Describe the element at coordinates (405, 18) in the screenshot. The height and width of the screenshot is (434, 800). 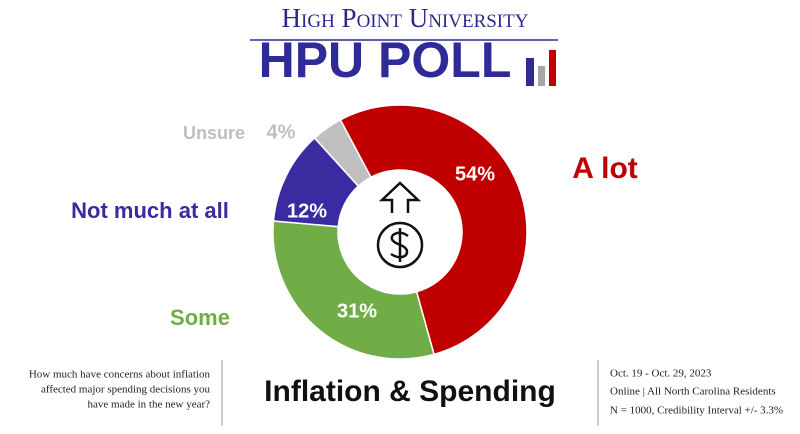
I see `university-name: High Point University` at that location.